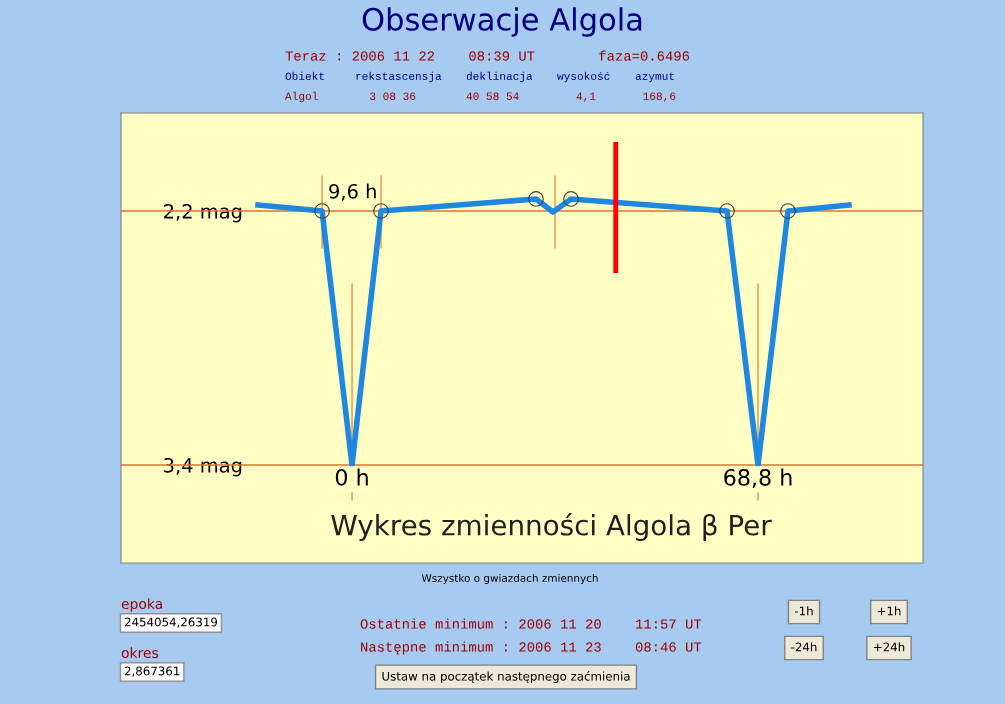 The height and width of the screenshot is (704, 1005). I want to click on text: +1h, so click(889, 611).